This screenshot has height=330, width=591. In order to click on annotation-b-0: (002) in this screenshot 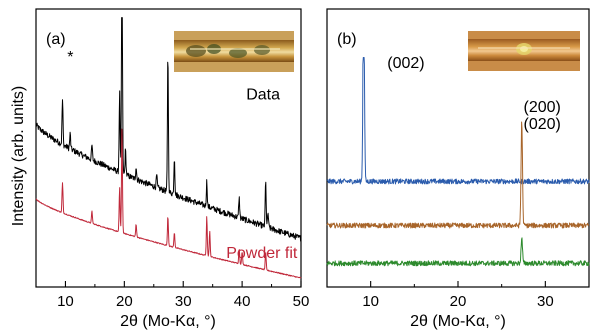, I will do `click(405, 63)`.